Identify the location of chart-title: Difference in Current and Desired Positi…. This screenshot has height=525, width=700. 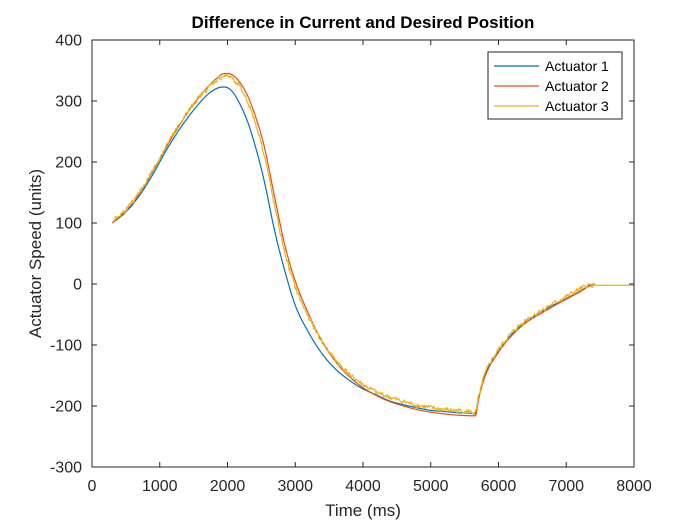
(363, 22).